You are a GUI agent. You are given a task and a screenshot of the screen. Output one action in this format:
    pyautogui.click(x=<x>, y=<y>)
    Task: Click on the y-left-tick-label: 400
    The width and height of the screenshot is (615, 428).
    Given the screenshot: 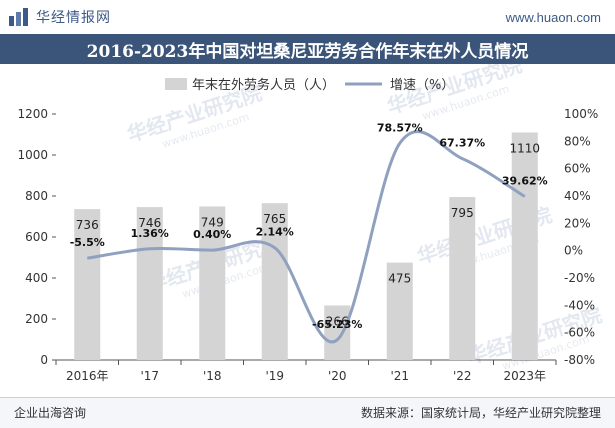 What is the action you would take?
    pyautogui.click(x=36, y=278)
    